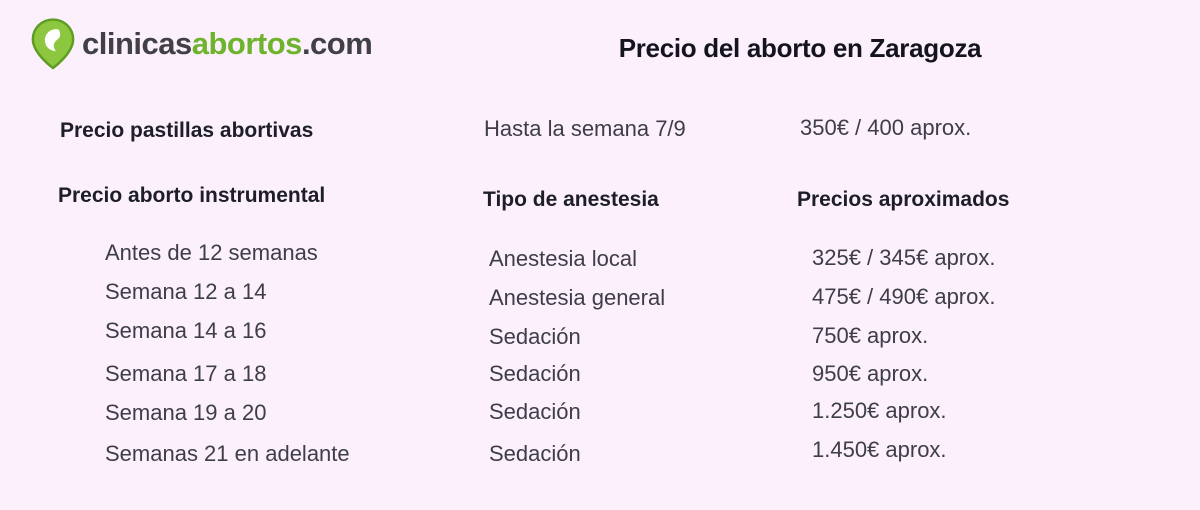 The image size is (1200, 510). Describe the element at coordinates (903, 199) in the screenshot. I see `price-column-header: Precios aproximados` at that location.